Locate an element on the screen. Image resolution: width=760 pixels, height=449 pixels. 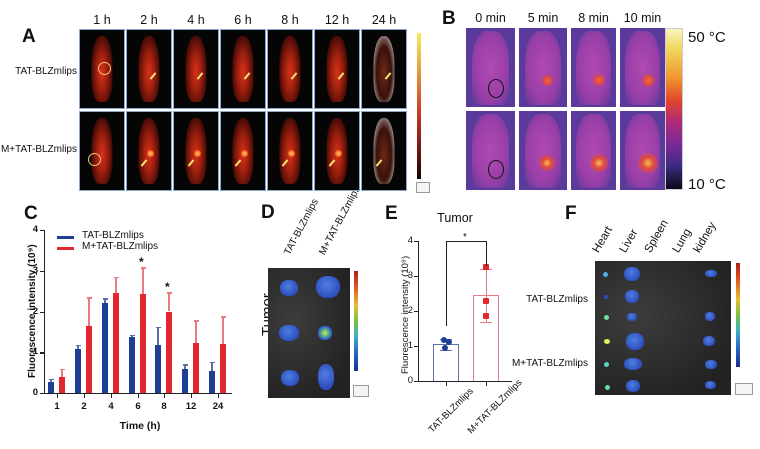
e-x-tick is located at coordinates (487, 383).